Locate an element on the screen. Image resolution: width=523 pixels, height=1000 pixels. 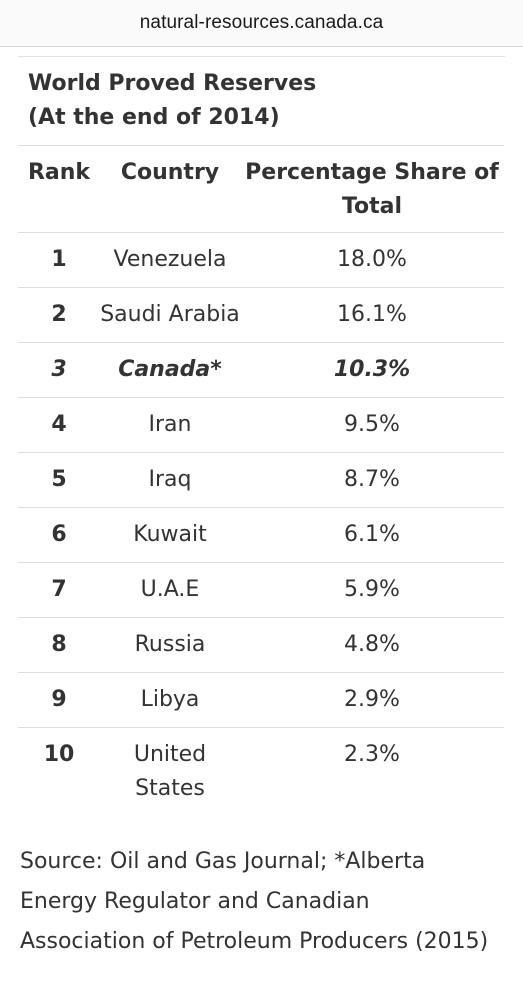
header-country: Country is located at coordinates (170, 189).